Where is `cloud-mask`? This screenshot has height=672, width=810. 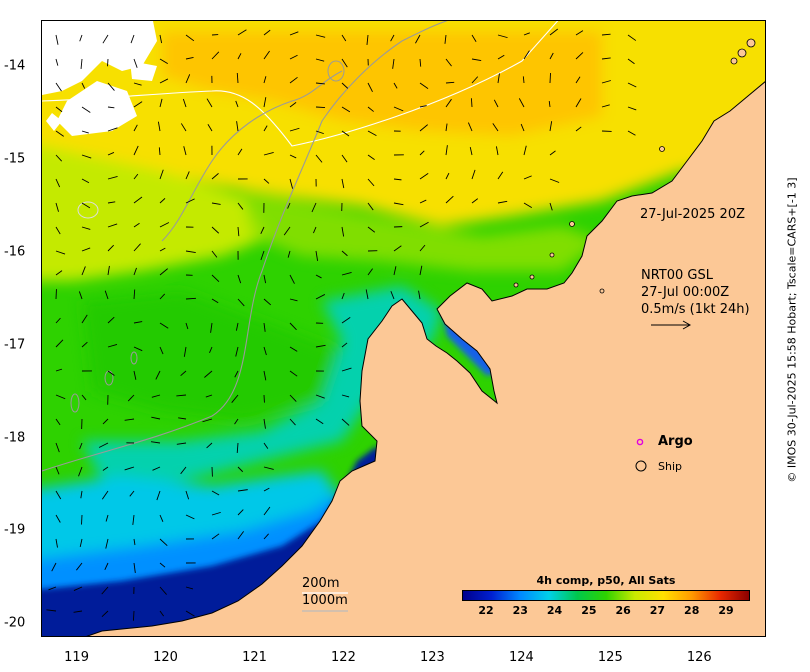
cloud-mask is located at coordinates (99, 78).